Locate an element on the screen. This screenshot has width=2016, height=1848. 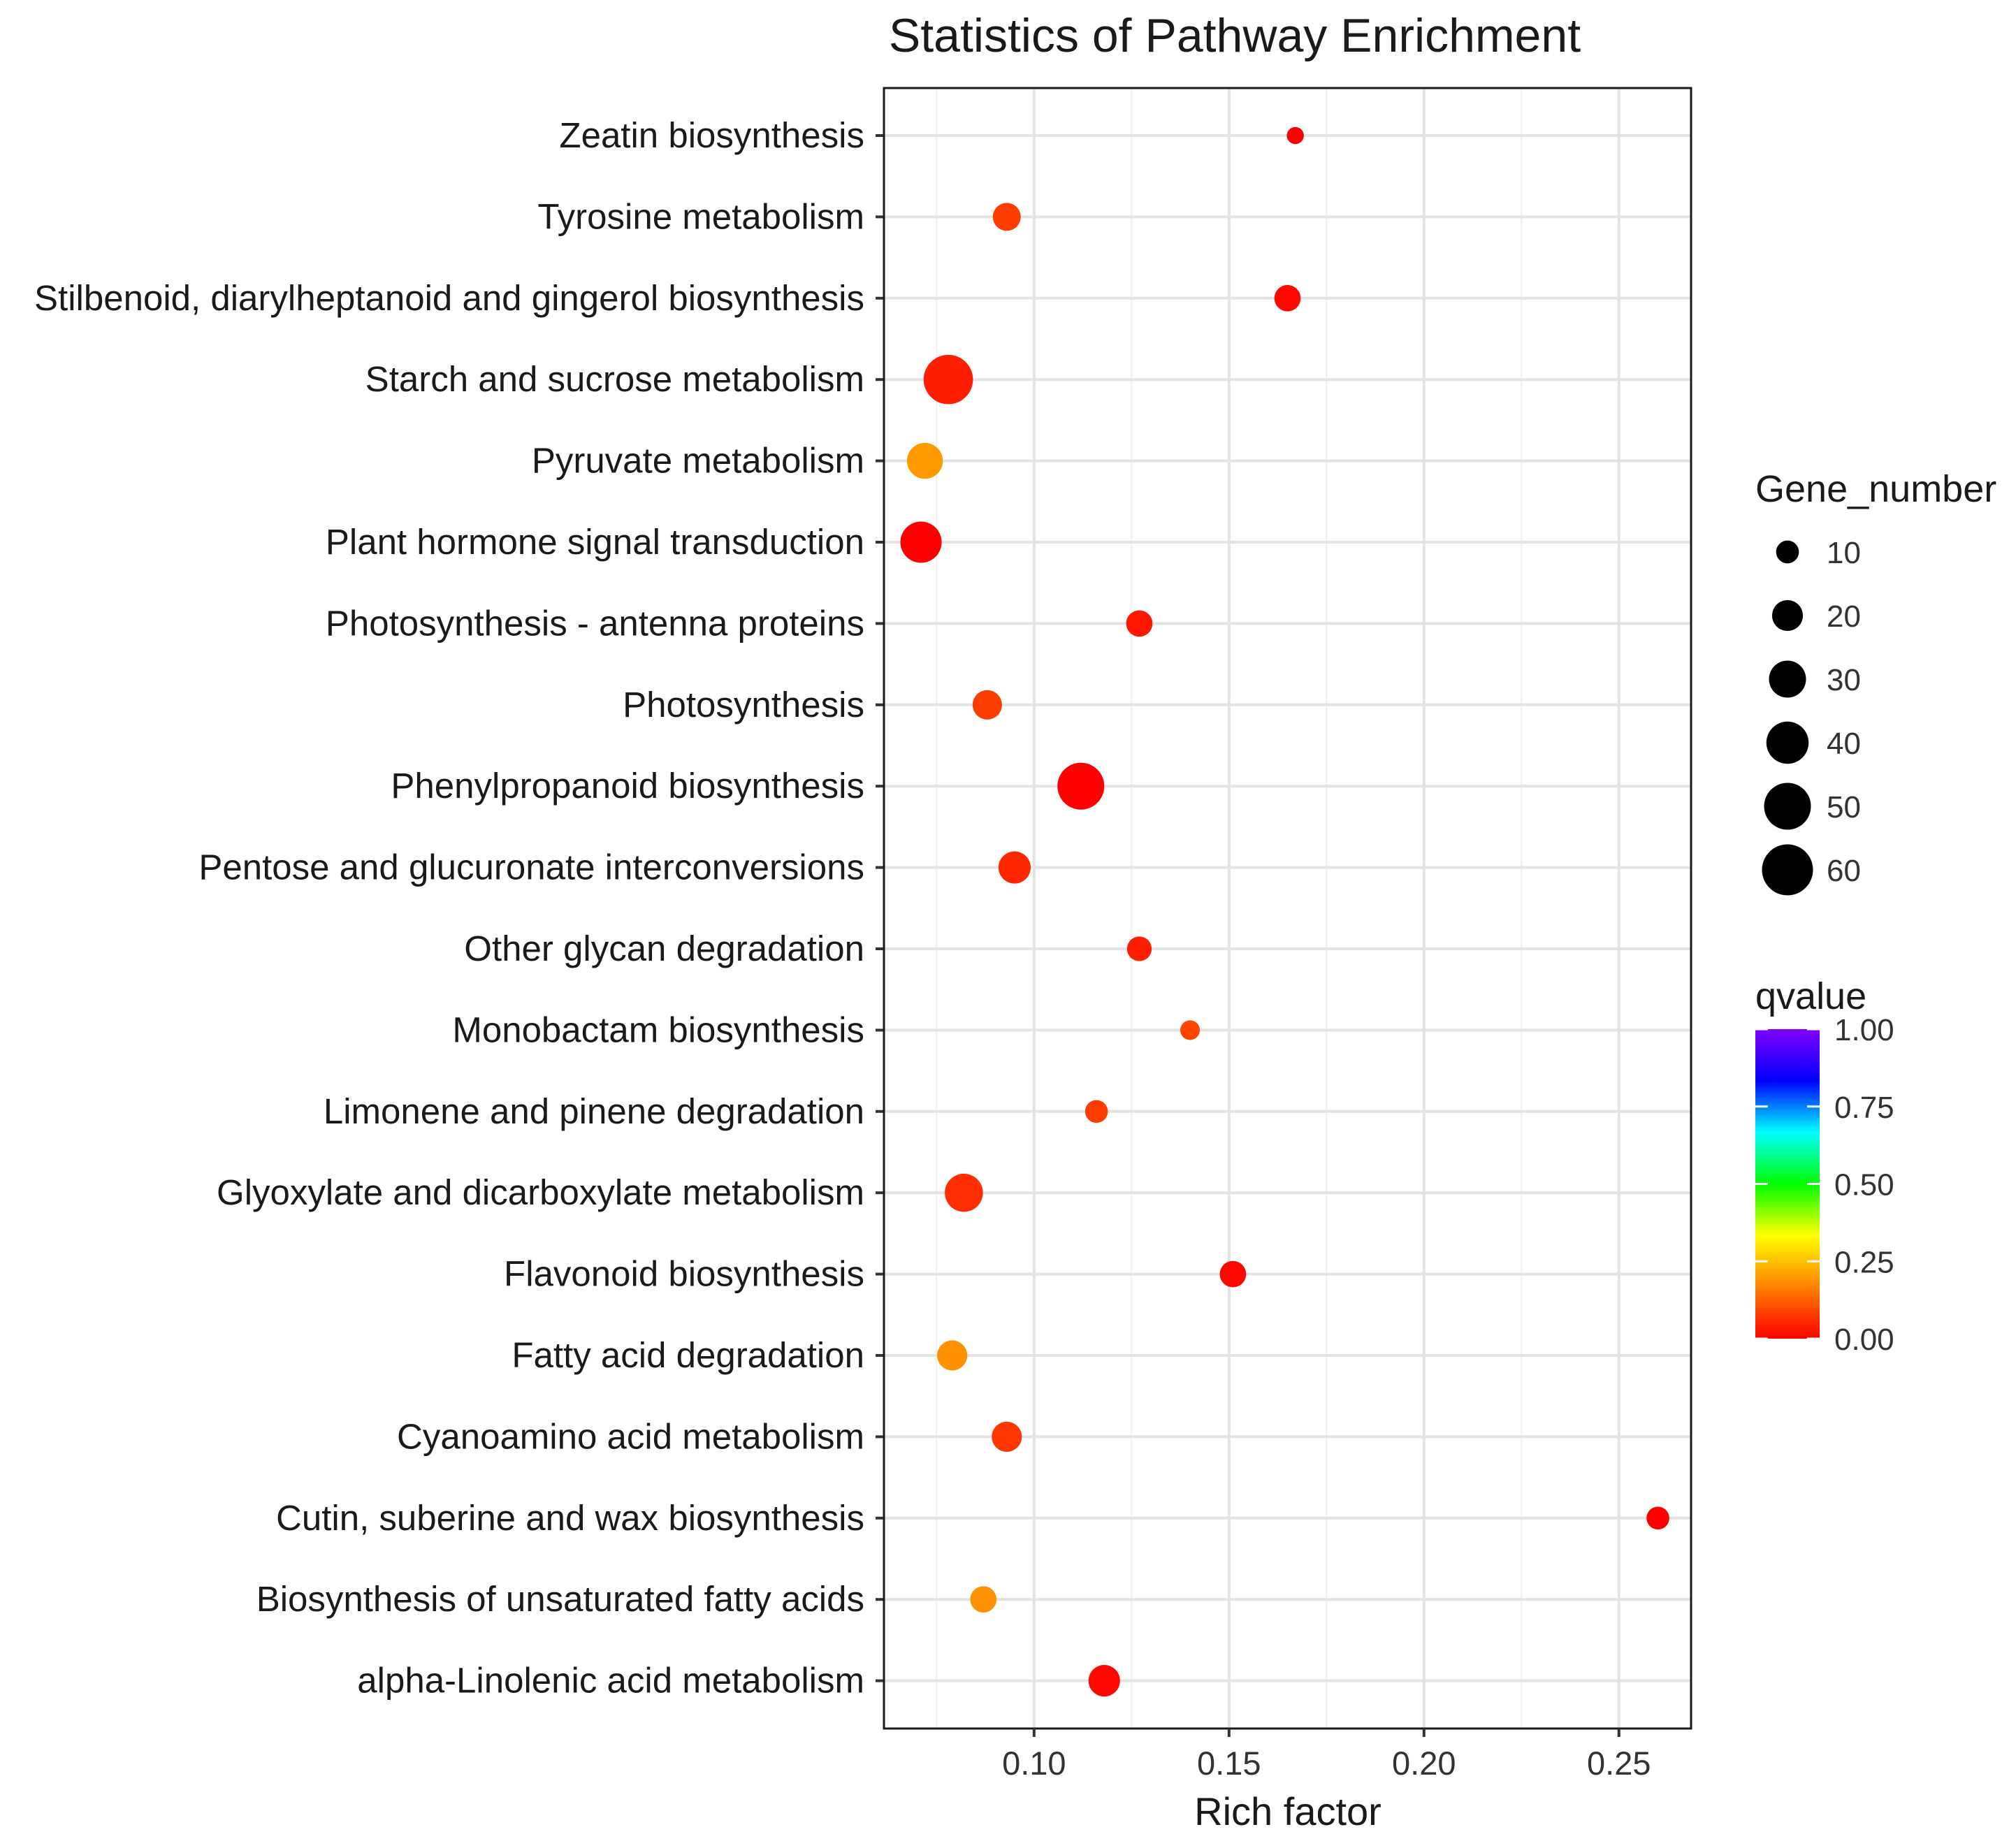
y-tick-label: Other glycan degradation is located at coordinates (664, 948).